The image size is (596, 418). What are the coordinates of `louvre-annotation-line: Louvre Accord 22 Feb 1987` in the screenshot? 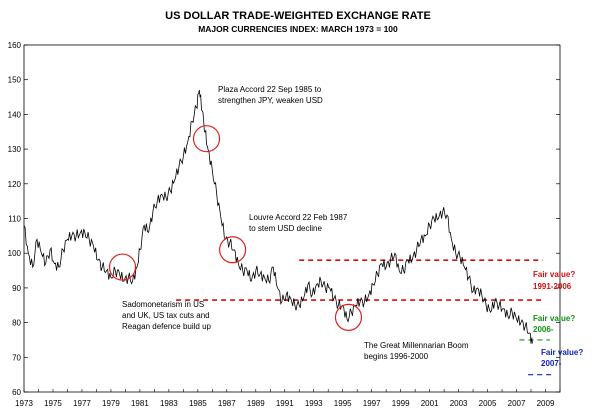 It's located at (298, 217).